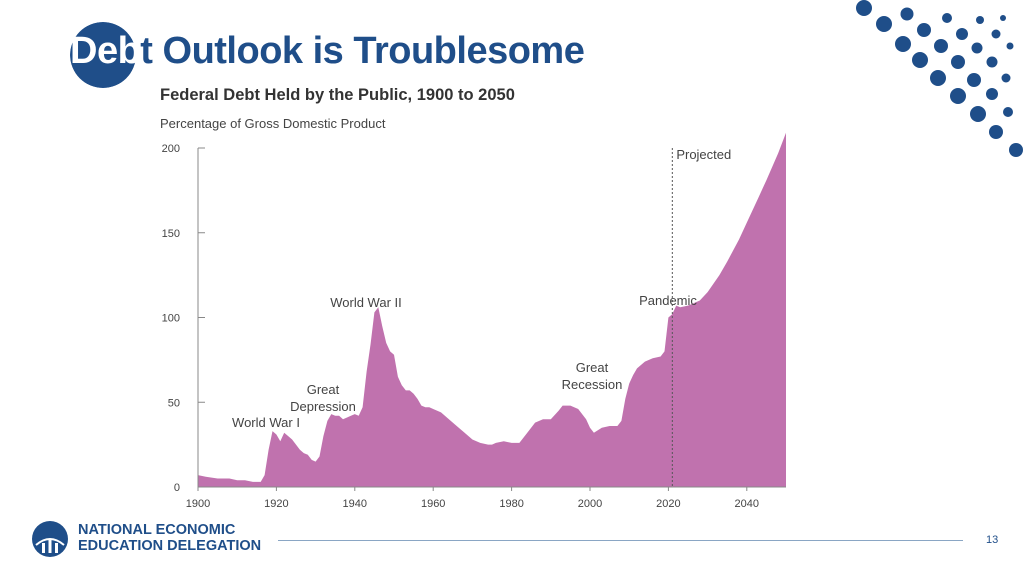  What do you see at coordinates (433, 504) in the screenshot?
I see `x-tick-label: 1960` at bounding box center [433, 504].